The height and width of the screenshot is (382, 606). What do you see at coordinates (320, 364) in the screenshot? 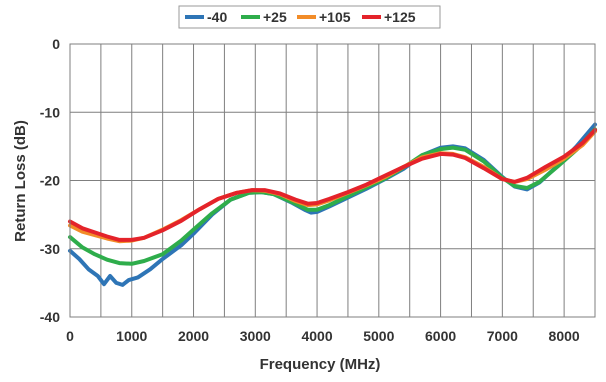
I see `x-axis-title: Frequency (MHz)` at bounding box center [320, 364].